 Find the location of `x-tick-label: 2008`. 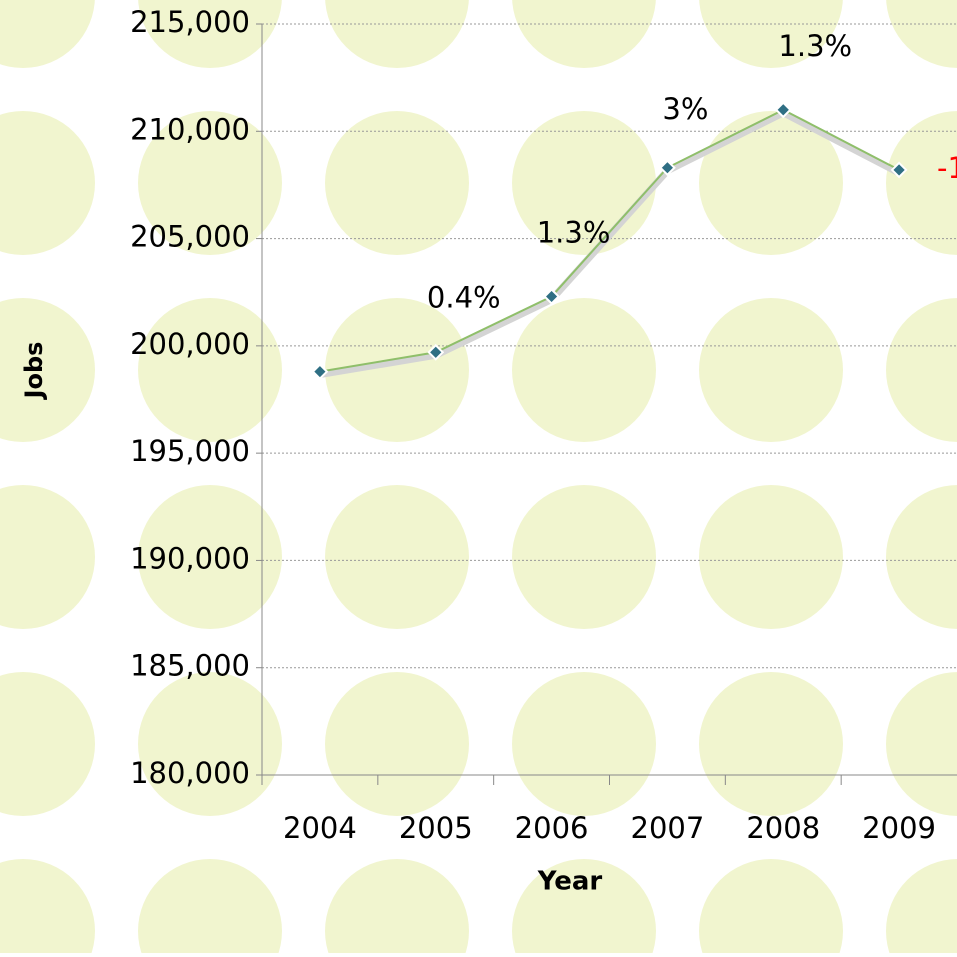

x-tick-label: 2008 is located at coordinates (783, 828).